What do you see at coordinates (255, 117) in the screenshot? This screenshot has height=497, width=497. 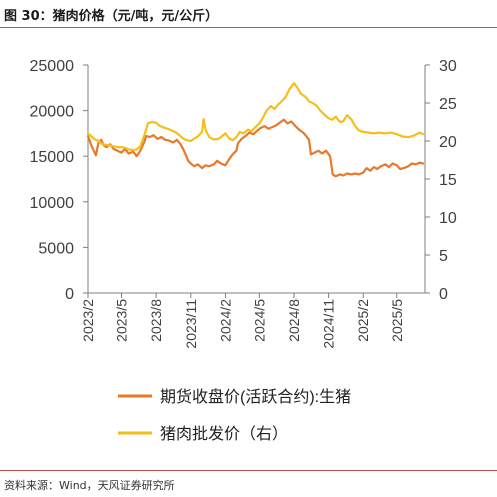 I see `series-line-wholesale` at bounding box center [255, 117].